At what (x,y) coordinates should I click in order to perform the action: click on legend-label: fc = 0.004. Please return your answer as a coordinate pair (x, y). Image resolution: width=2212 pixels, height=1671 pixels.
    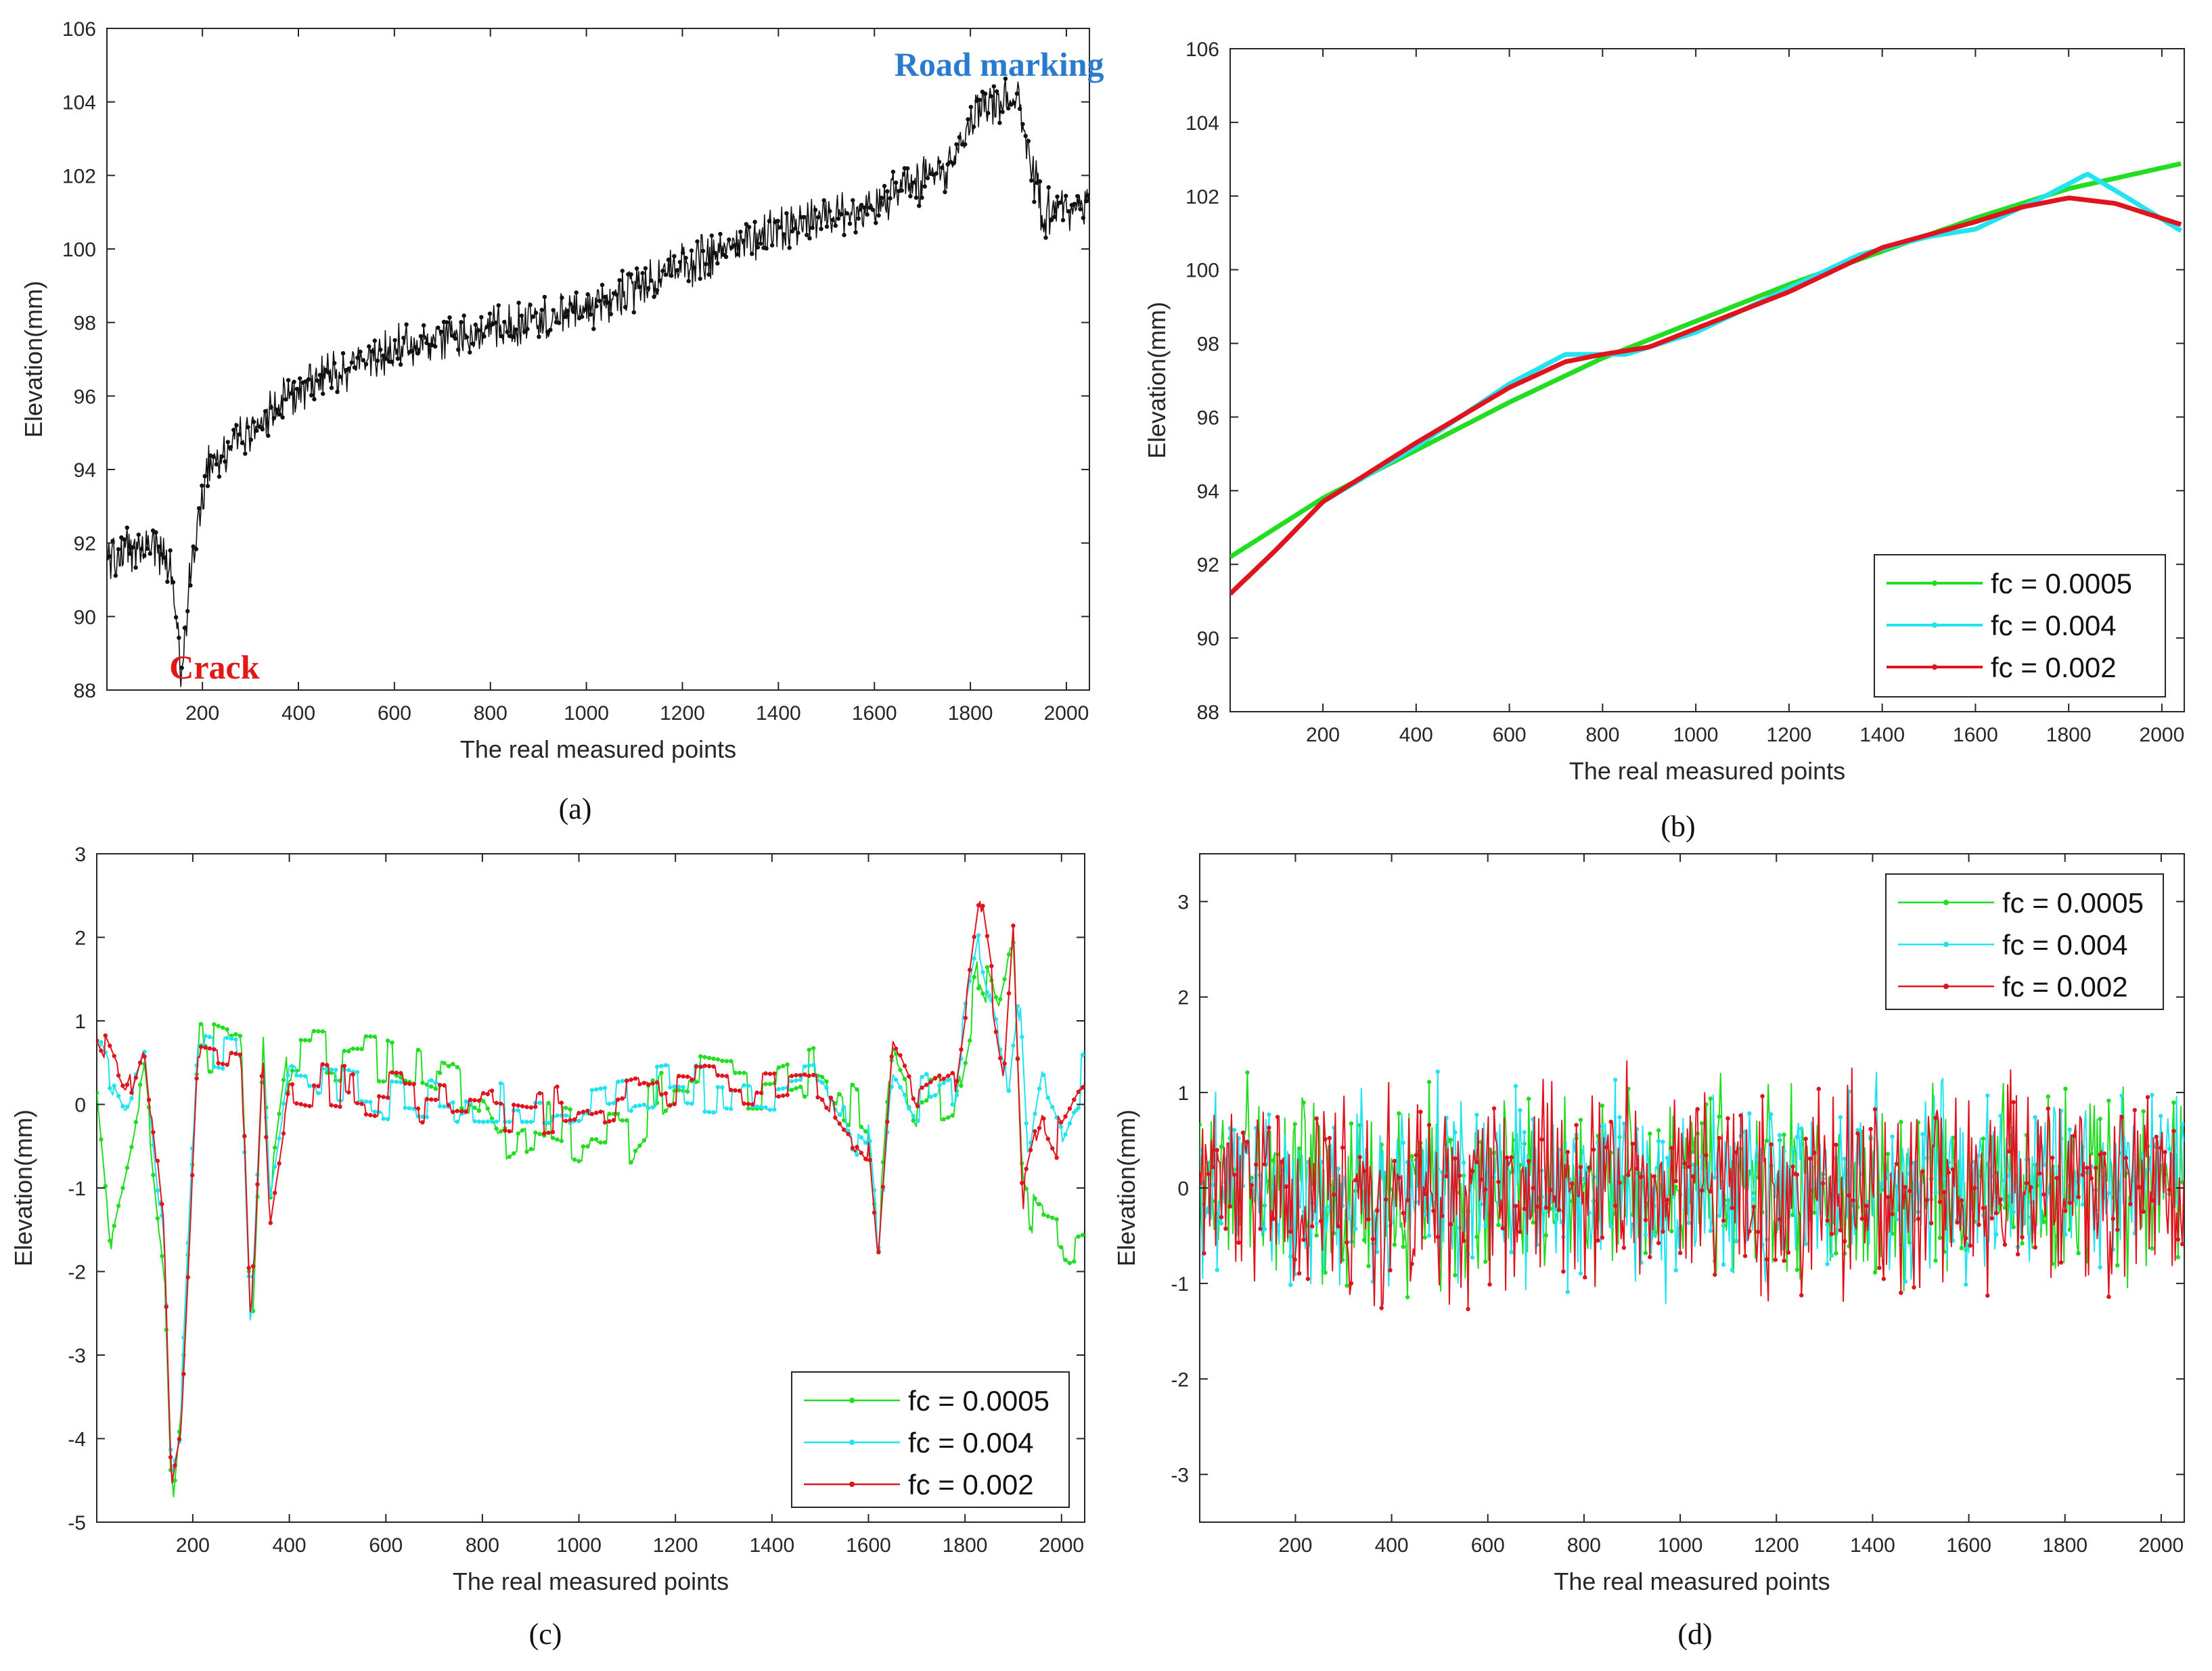
    Looking at the image, I should click on (2054, 625).